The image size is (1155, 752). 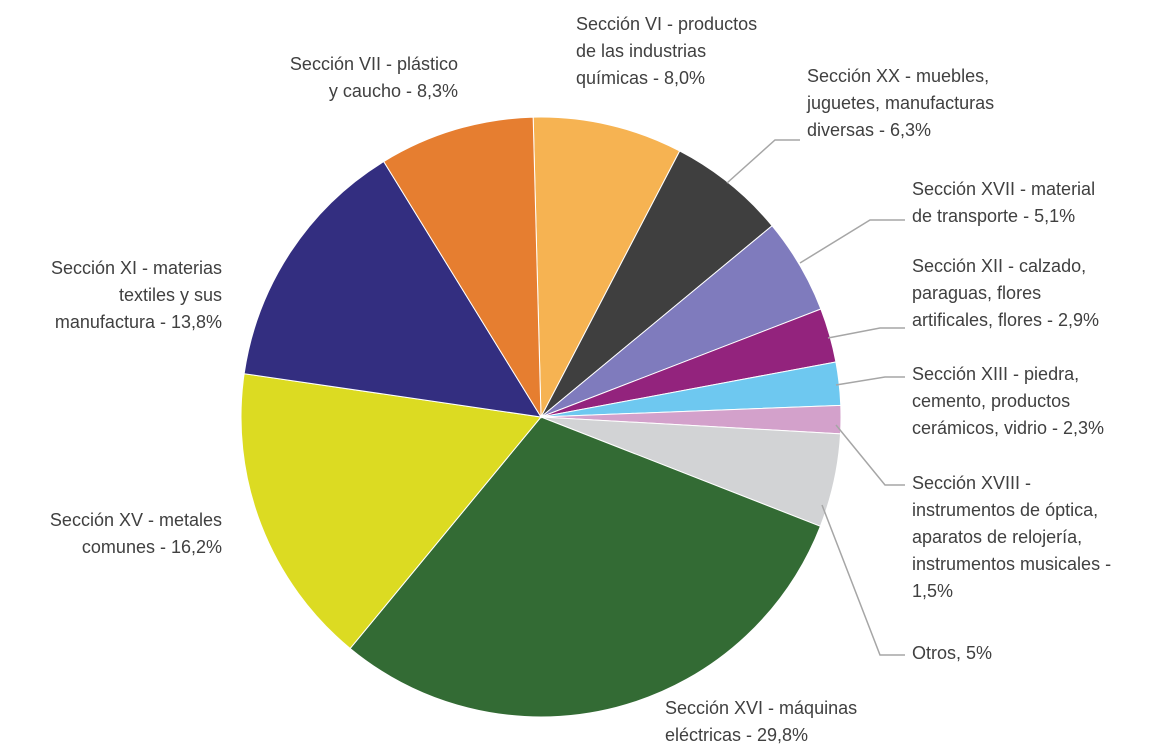 I want to click on slice-label-line: juguetes, manufacturas, so click(x=900, y=103).